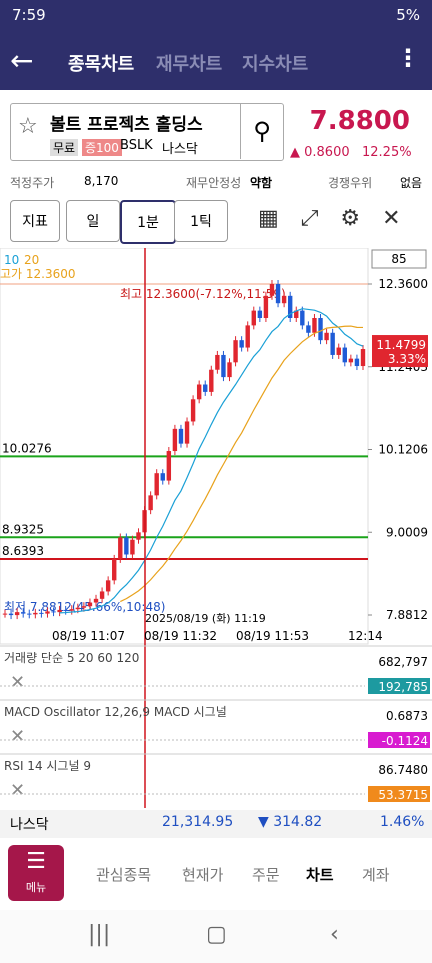 Image resolution: width=432 pixels, height=963 pixels. What do you see at coordinates (359, 121) in the screenshot?
I see `price: 7.8800` at bounding box center [359, 121].